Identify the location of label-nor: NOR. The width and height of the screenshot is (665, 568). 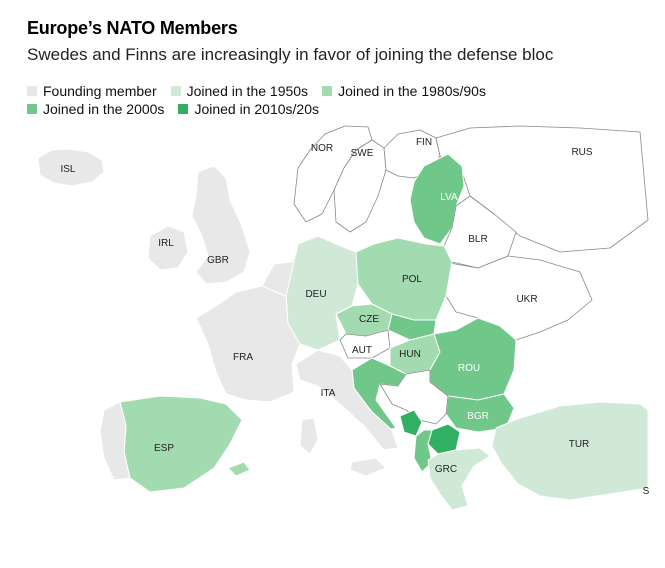
(322, 148).